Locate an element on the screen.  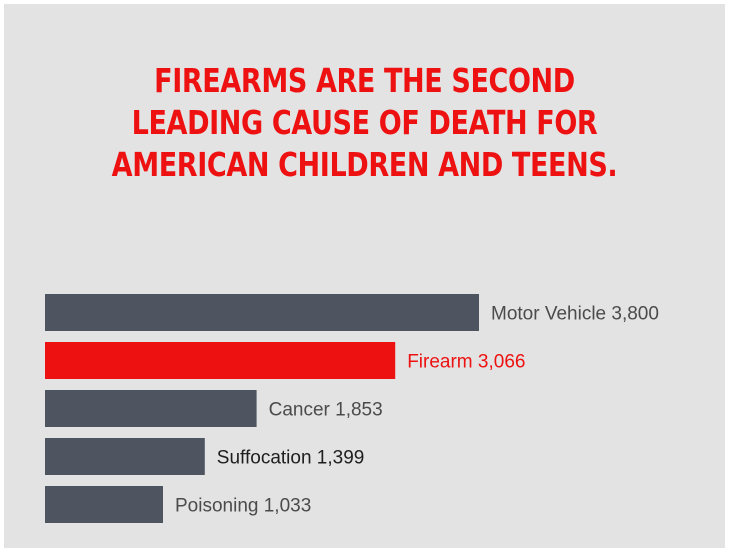
bar-label-suffocation: Suffocation 1,399 is located at coordinates (291, 458).